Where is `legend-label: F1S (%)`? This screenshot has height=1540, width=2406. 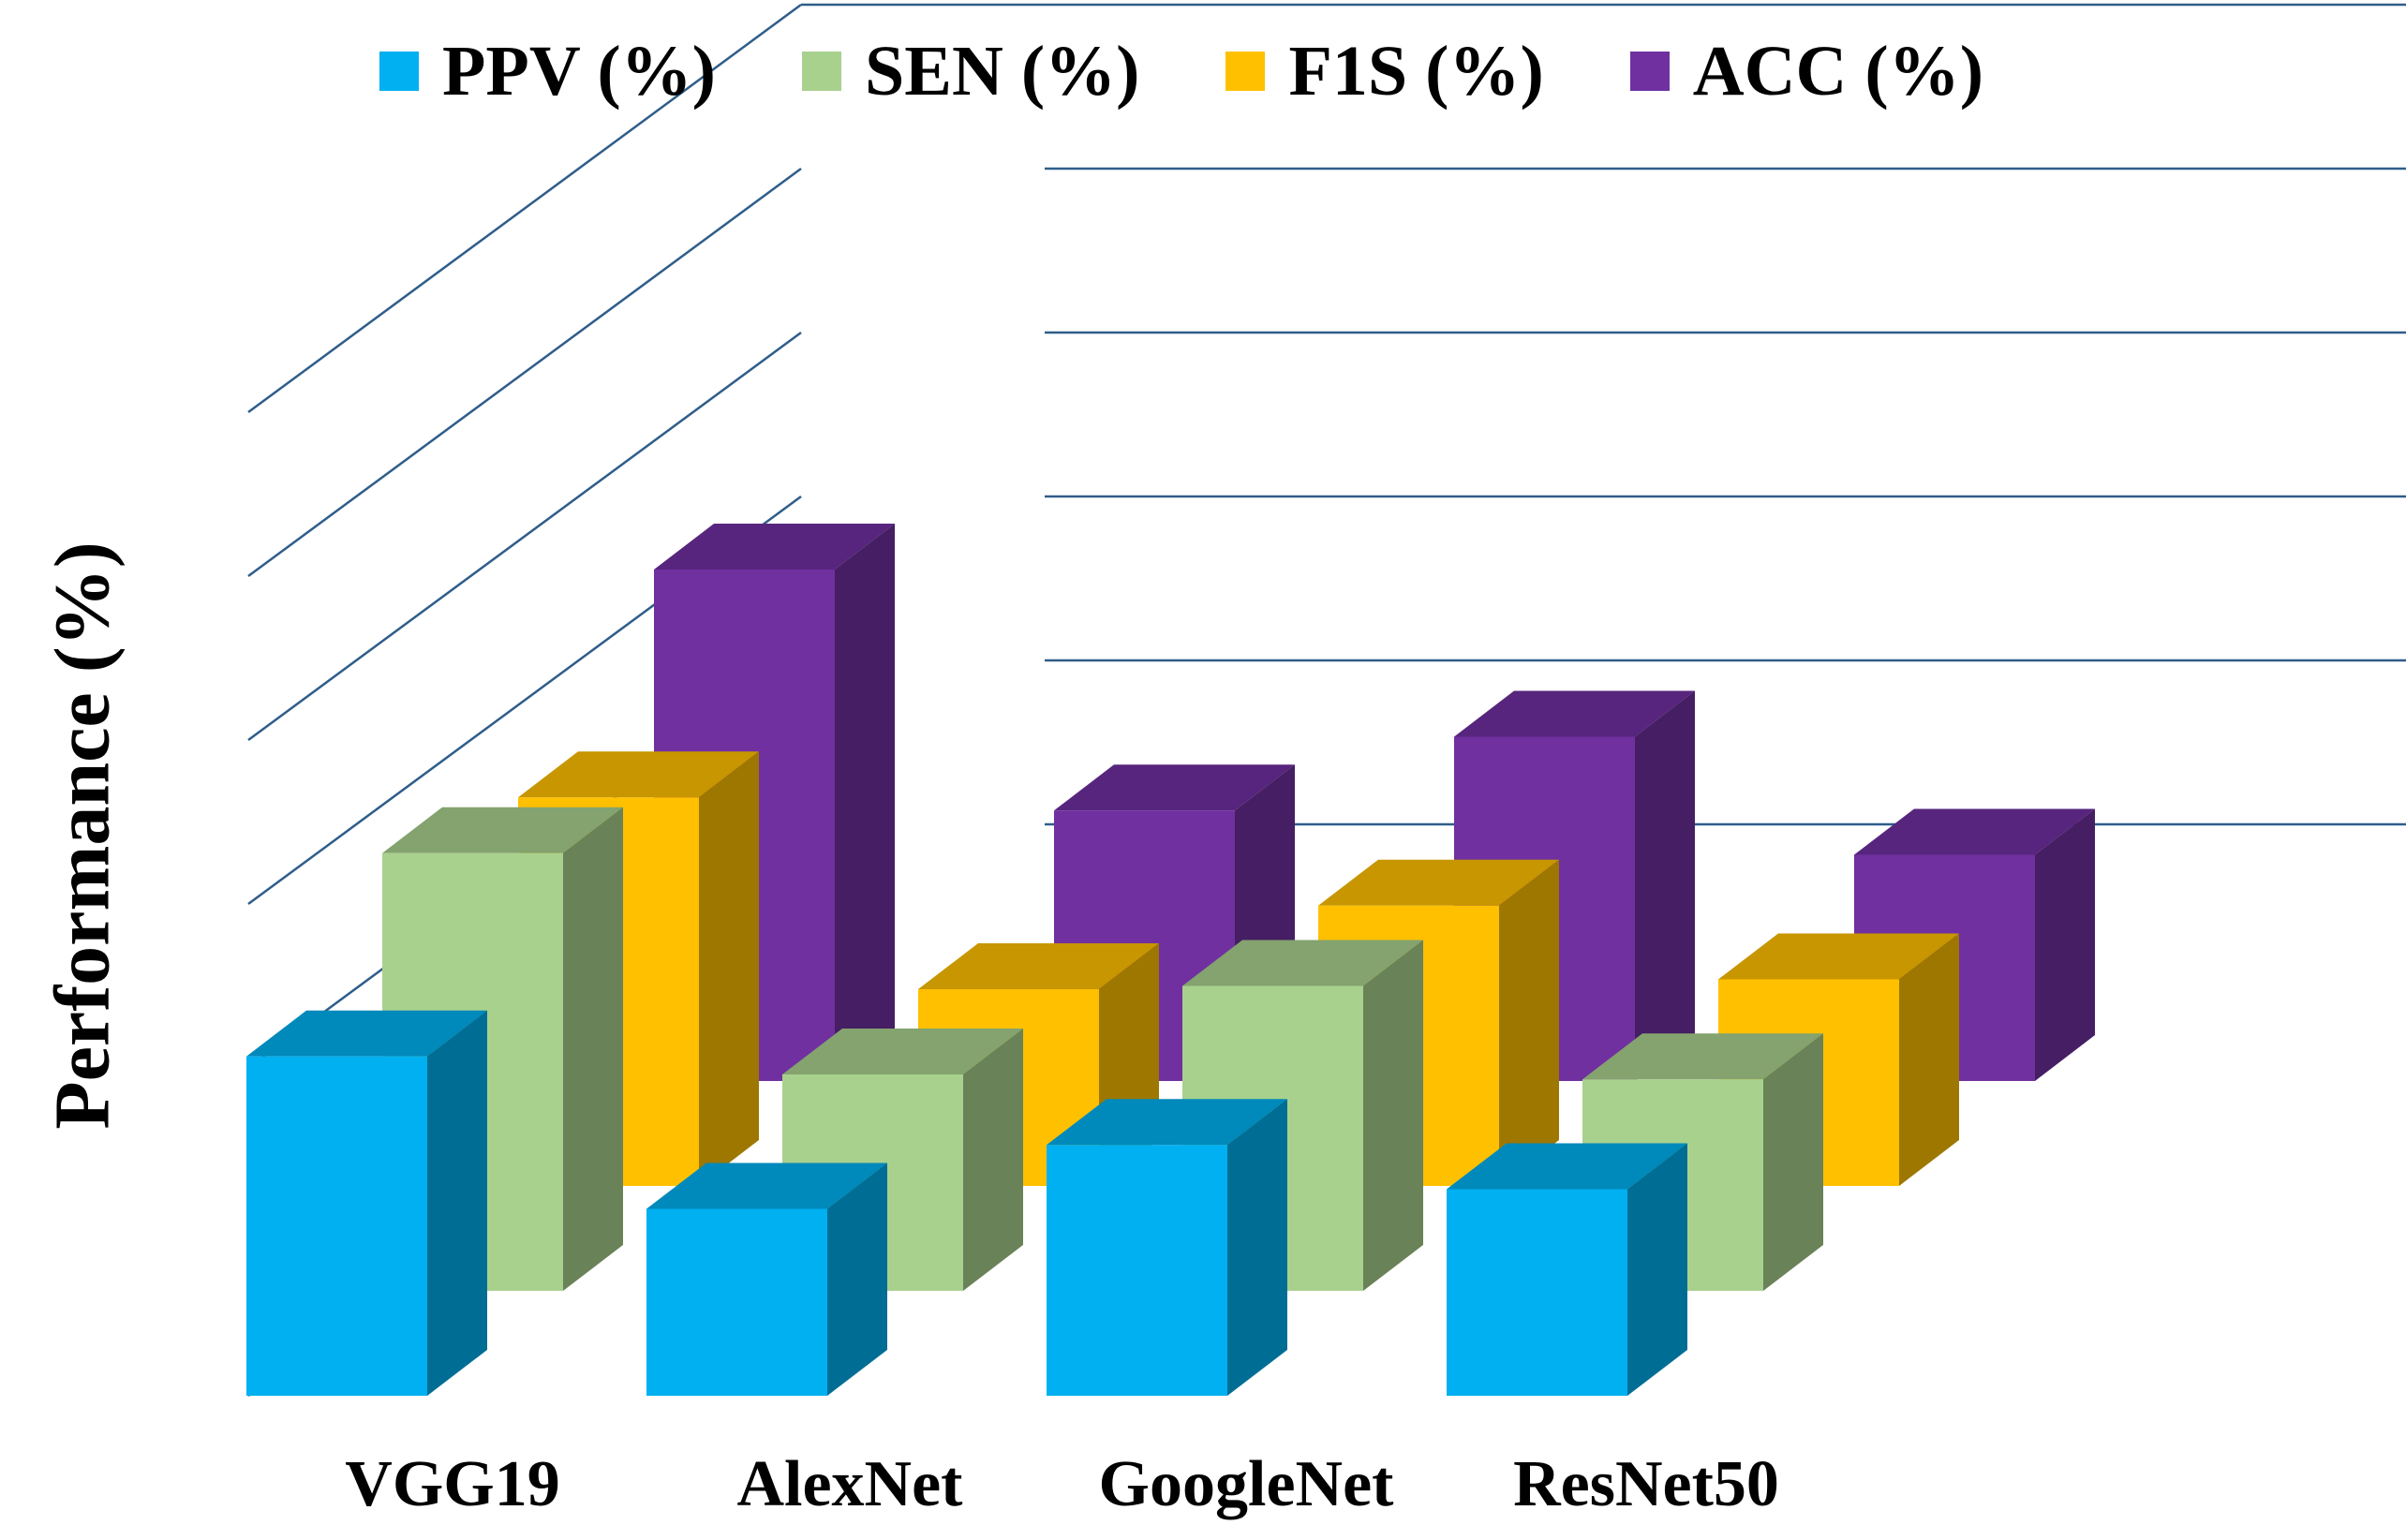
legend-label: F1S (%) is located at coordinates (1416, 71).